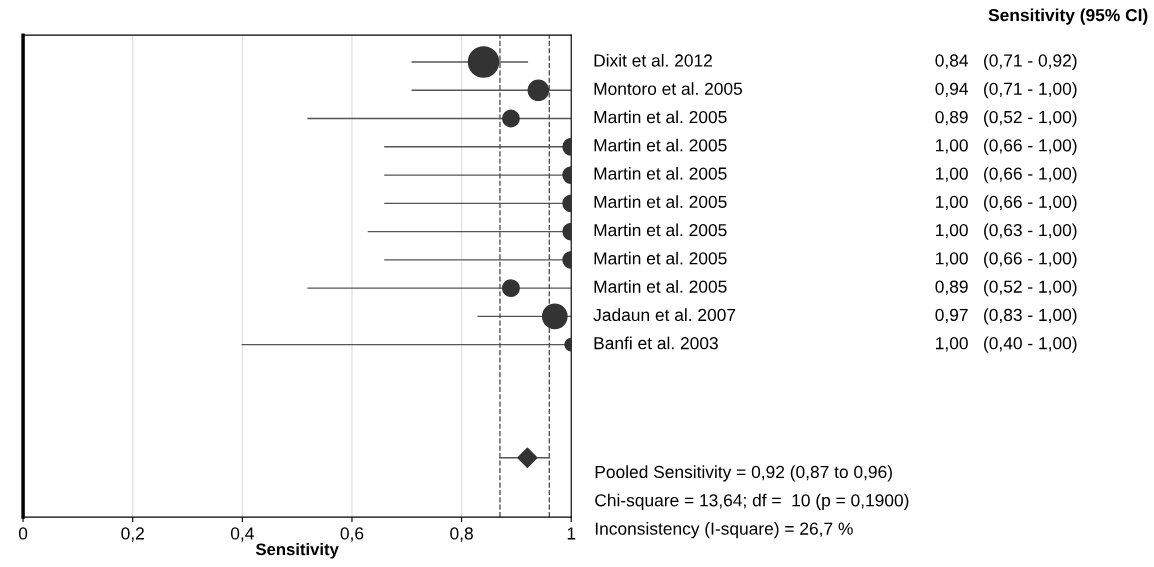 The width and height of the screenshot is (1154, 567). I want to click on y-tick-label: Banfi et al. 2003, so click(656, 343).